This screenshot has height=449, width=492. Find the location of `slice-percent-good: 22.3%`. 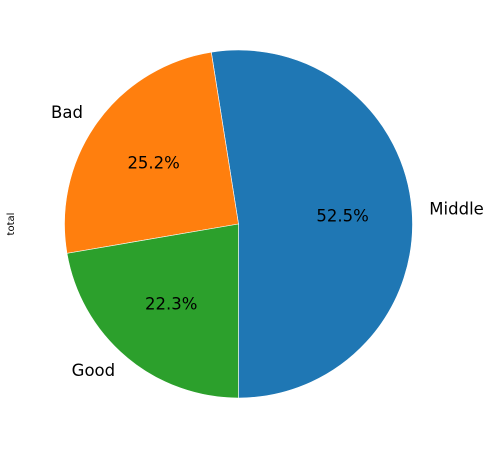

slice-percent-good: 22.3% is located at coordinates (171, 303).